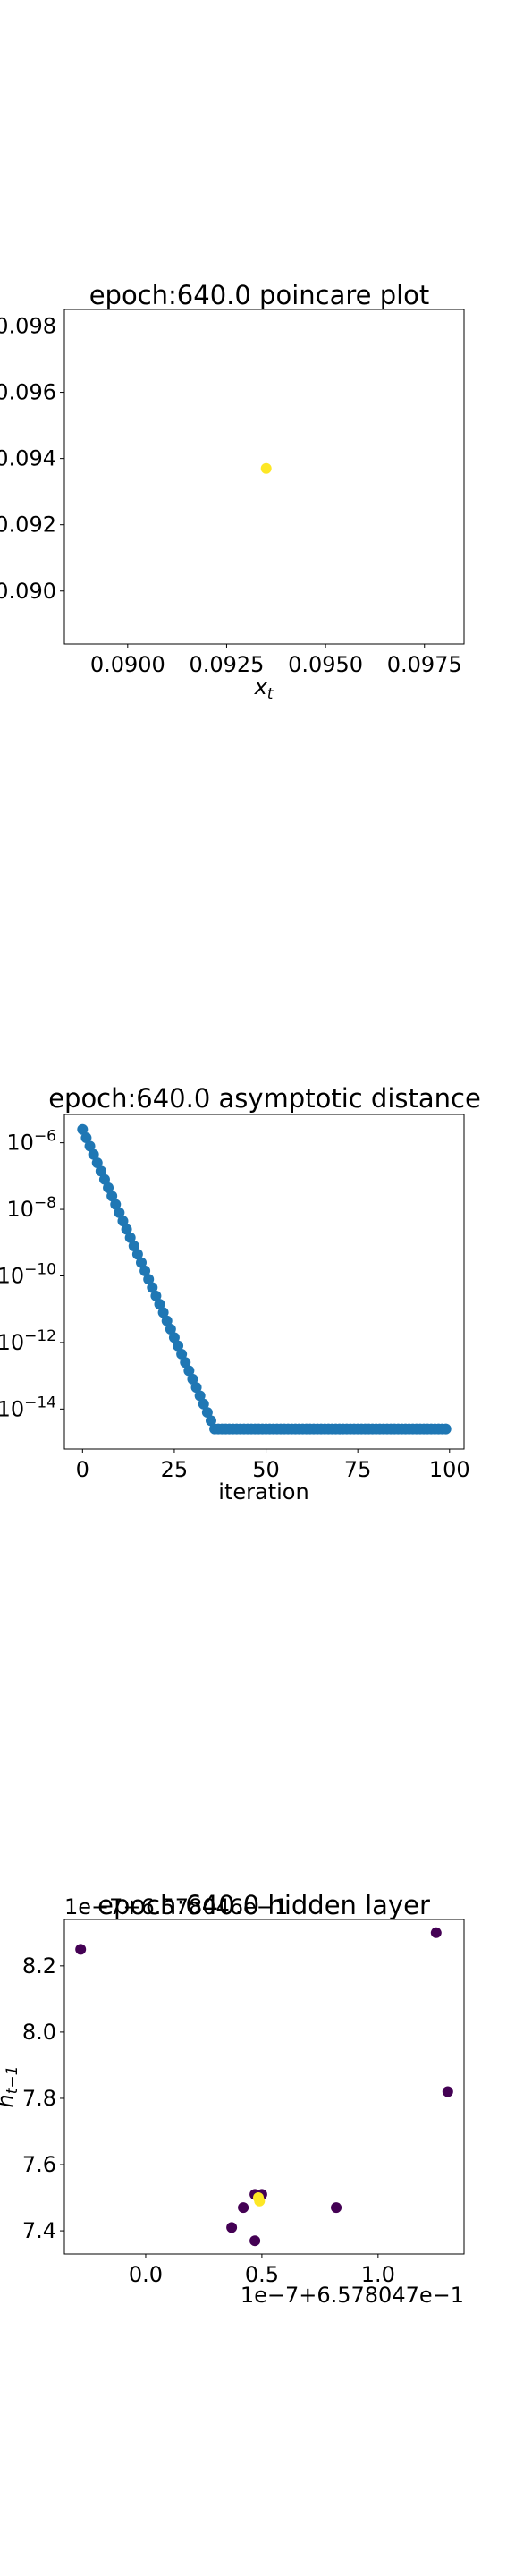  I want to click on asymptotic-y-tick-label: 10⁻¹⁴, so click(28, 1407).